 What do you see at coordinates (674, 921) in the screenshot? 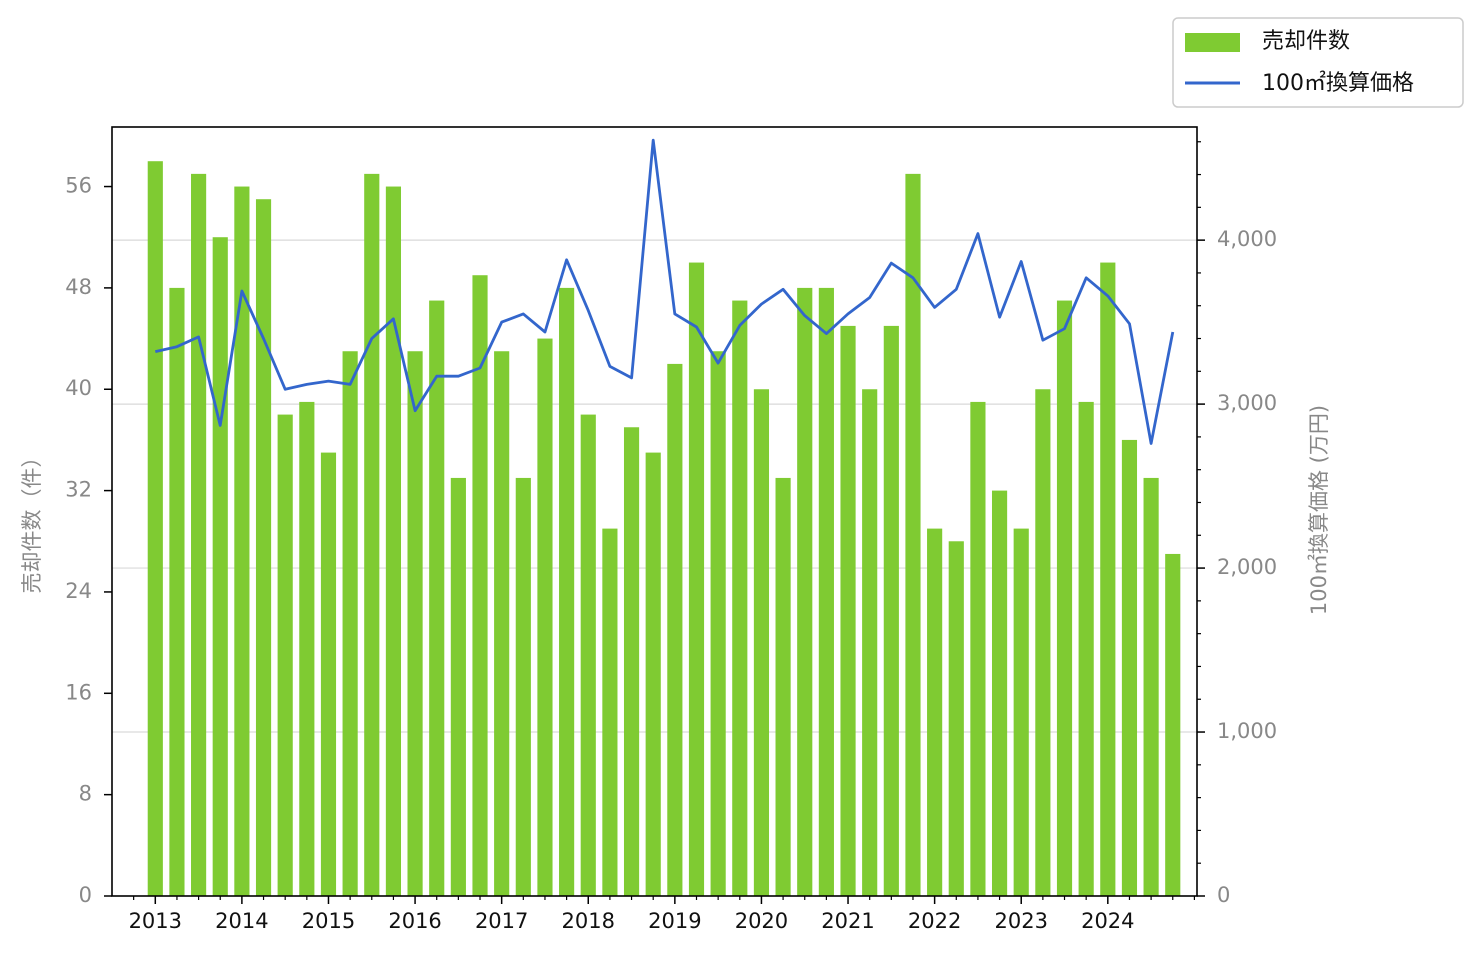
I see `x-tick-label: 2019` at bounding box center [674, 921].